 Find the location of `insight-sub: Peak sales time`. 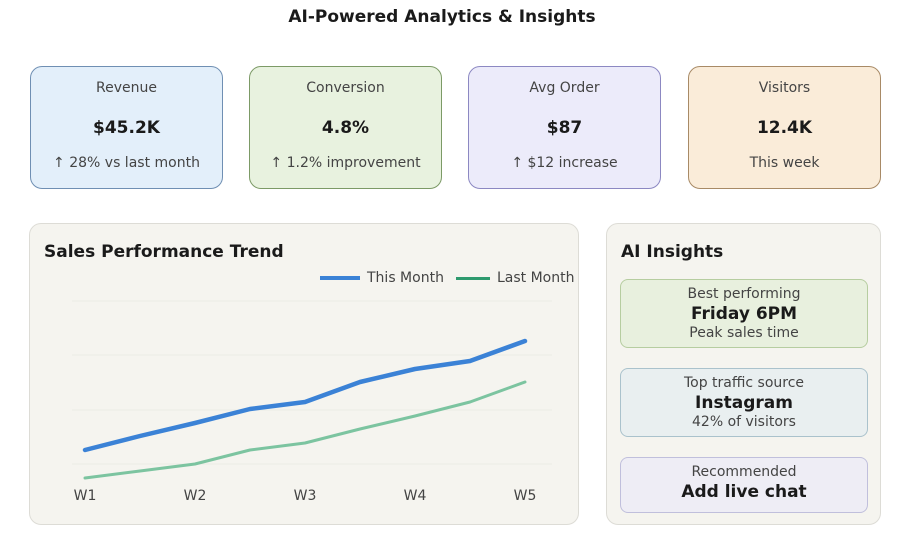

insight-sub: Peak sales time is located at coordinates (744, 333).